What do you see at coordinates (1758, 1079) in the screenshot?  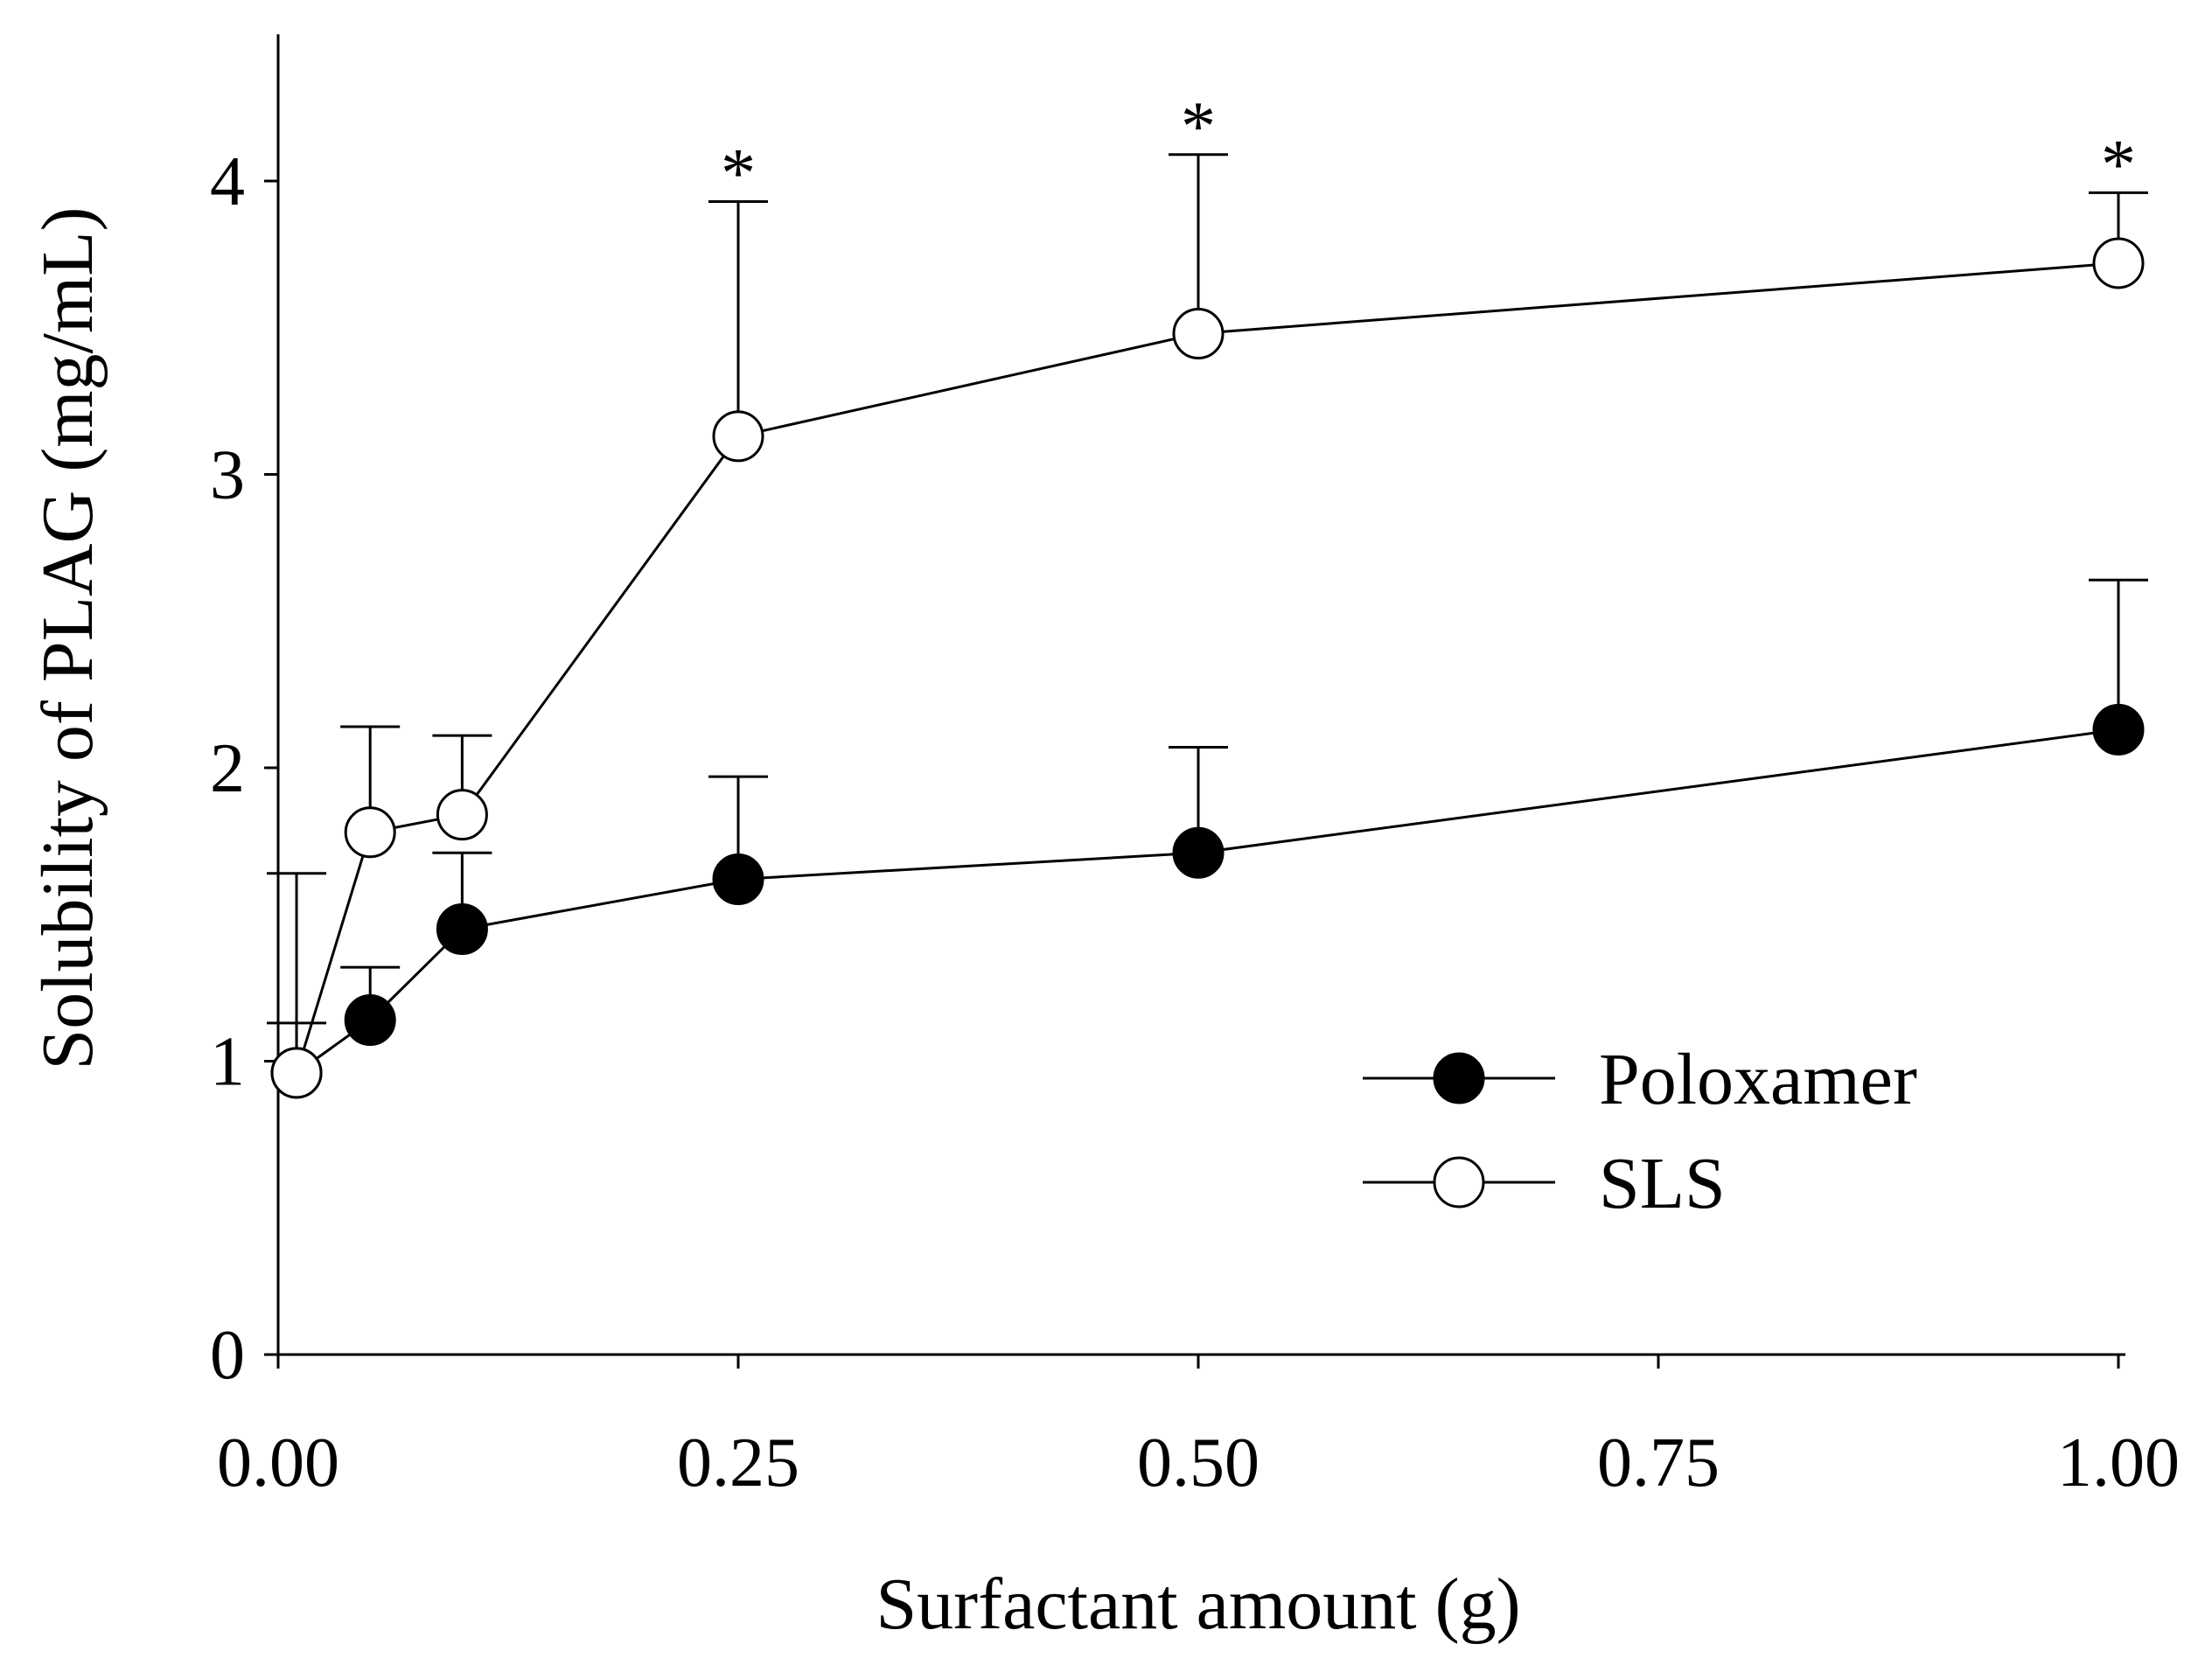 I see `legend-label-poloxamer: Poloxamer` at bounding box center [1758, 1079].